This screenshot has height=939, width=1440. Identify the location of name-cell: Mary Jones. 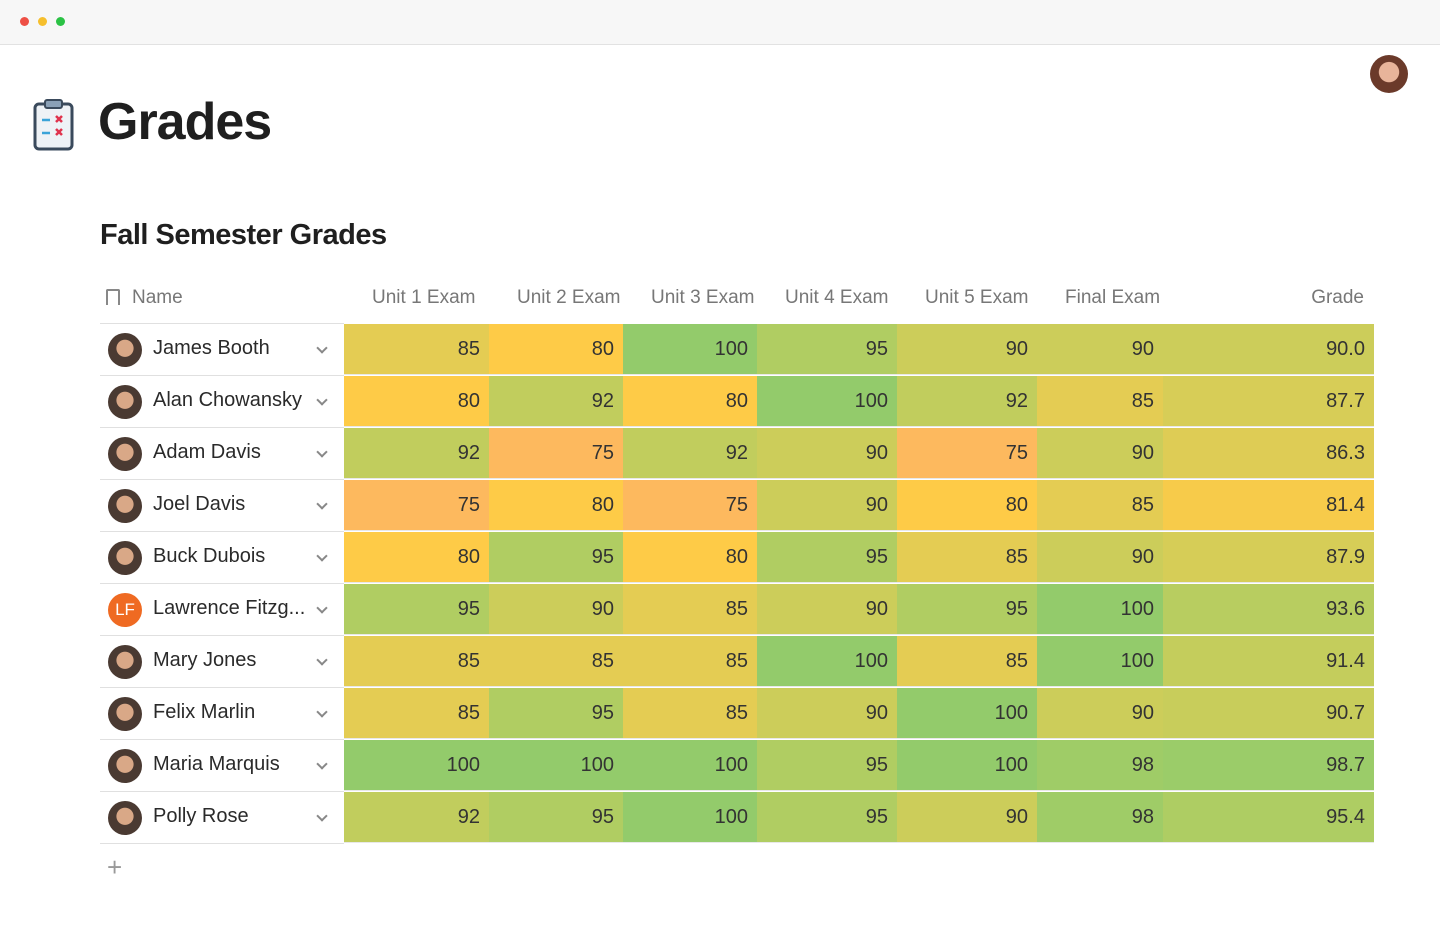
(222, 662).